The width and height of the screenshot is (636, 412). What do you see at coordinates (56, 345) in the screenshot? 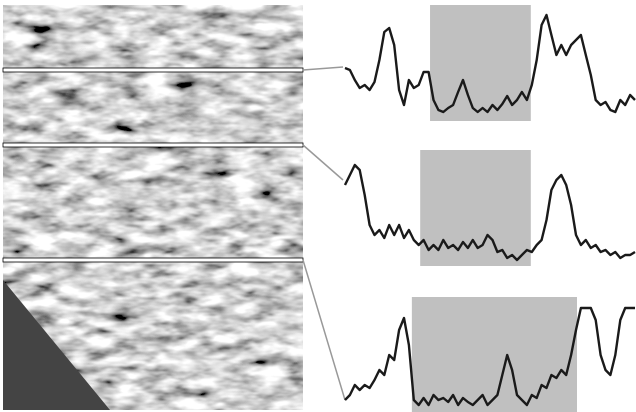
I see `image-corner` at bounding box center [56, 345].